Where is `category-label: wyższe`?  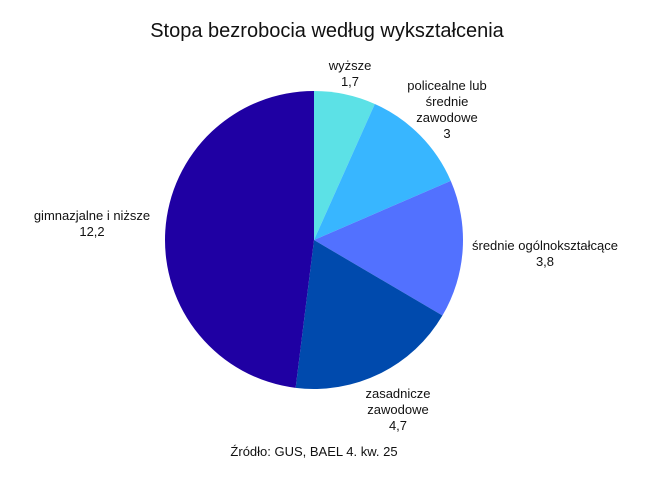
category-label: wyższe is located at coordinates (350, 65).